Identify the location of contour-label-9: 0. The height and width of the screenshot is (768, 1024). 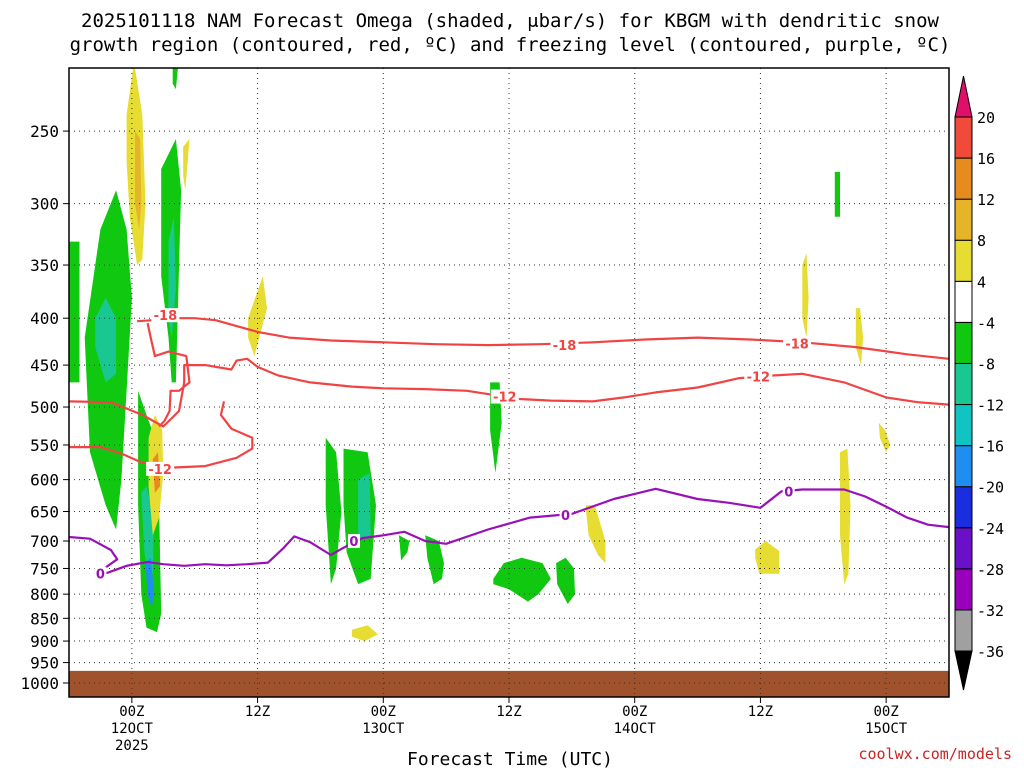
(100, 575).